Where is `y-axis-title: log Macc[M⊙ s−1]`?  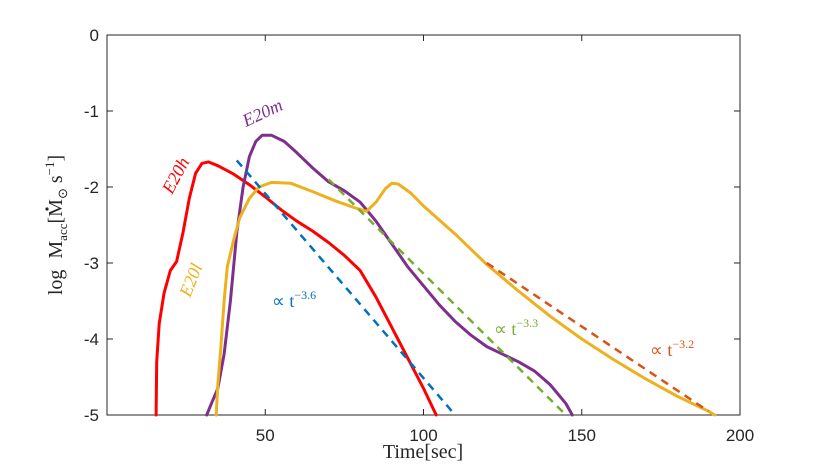 y-axis-title: log Macc[M⊙ s−1] is located at coordinates (56, 225).